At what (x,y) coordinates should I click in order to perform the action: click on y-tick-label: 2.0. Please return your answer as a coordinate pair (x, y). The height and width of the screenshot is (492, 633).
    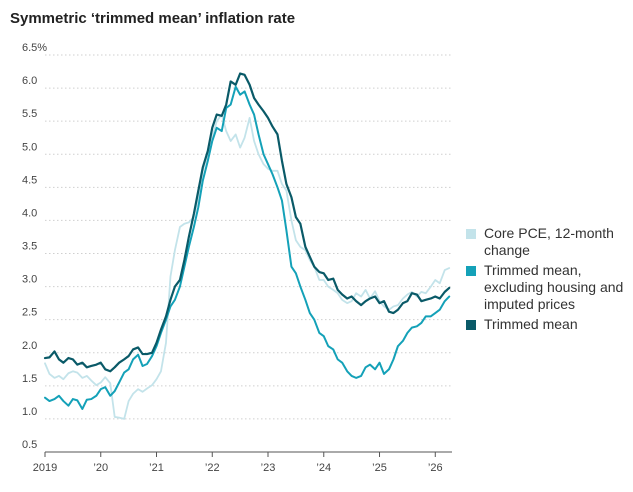
    Looking at the image, I should click on (29, 346).